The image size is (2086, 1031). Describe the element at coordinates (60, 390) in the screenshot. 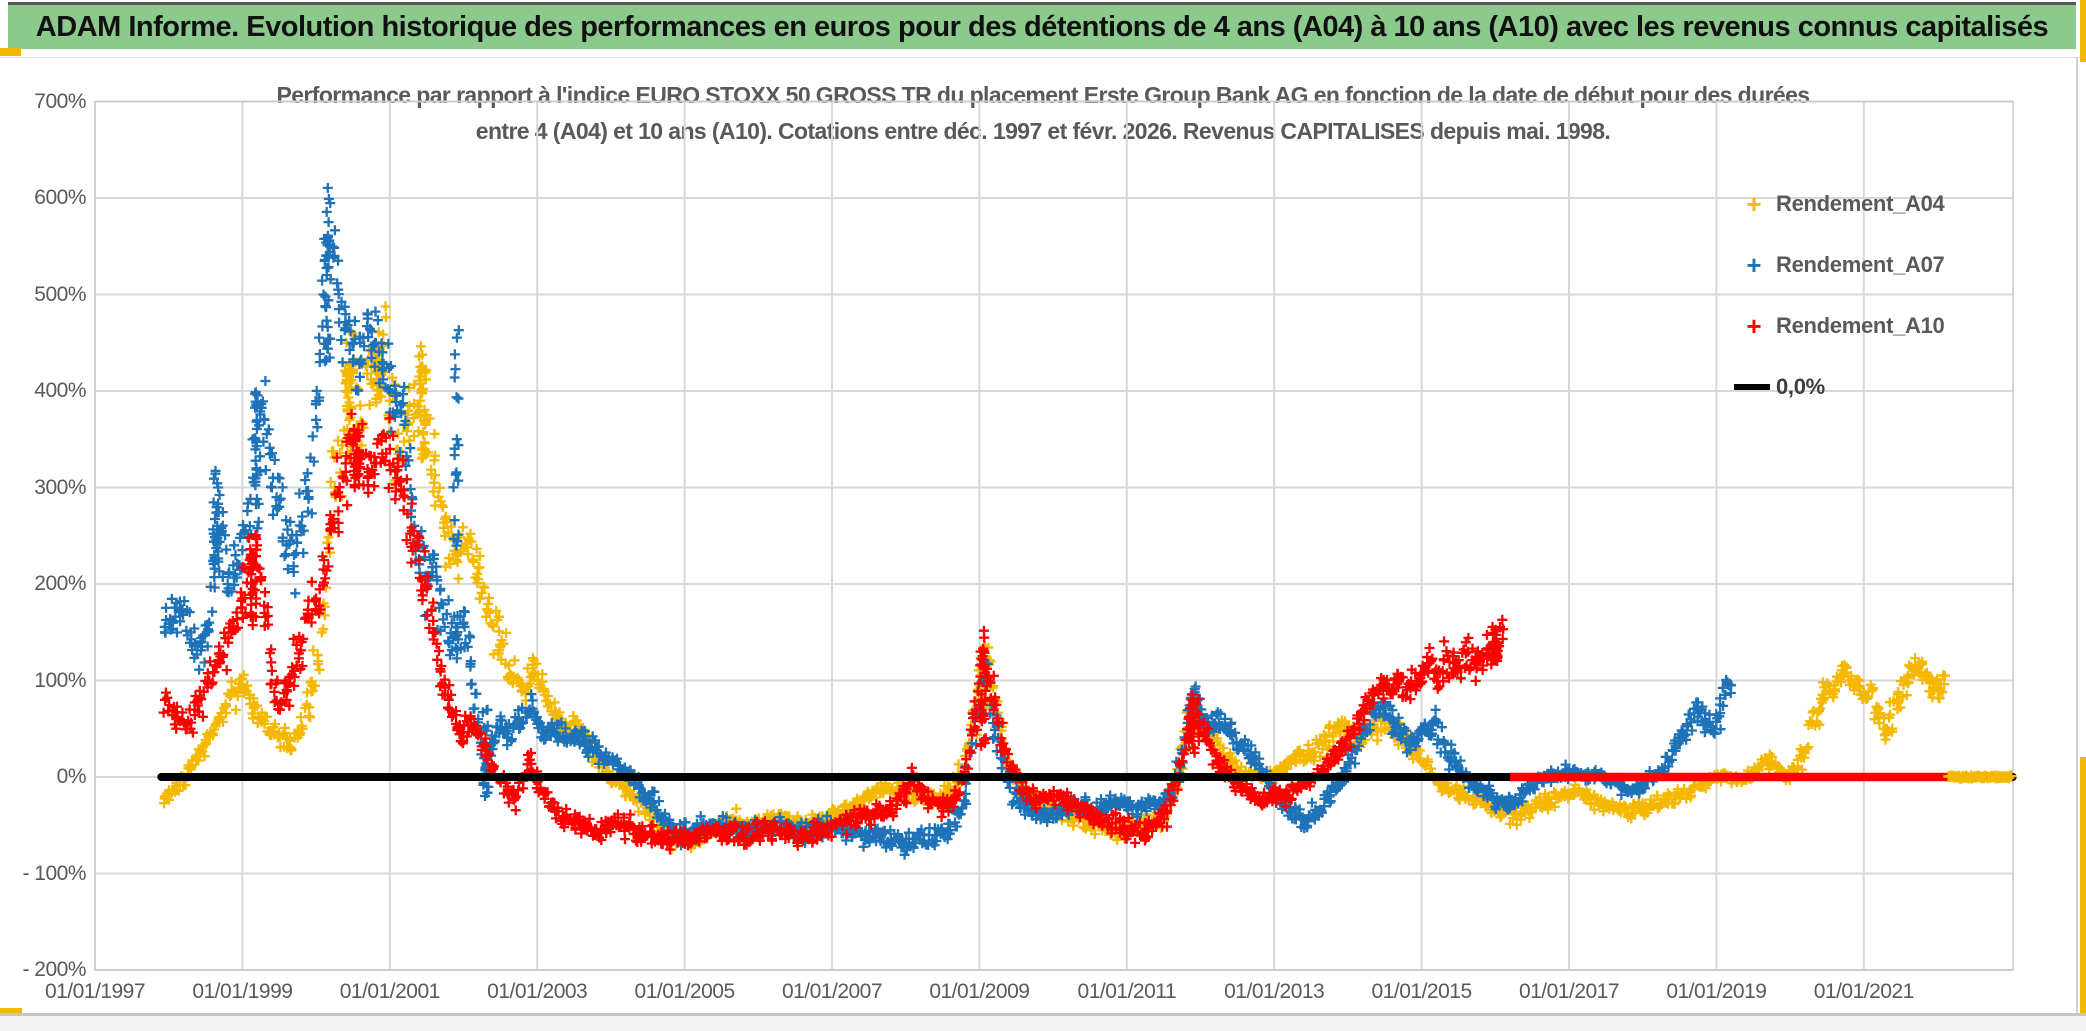

I see `y-tick-label: 400%` at that location.